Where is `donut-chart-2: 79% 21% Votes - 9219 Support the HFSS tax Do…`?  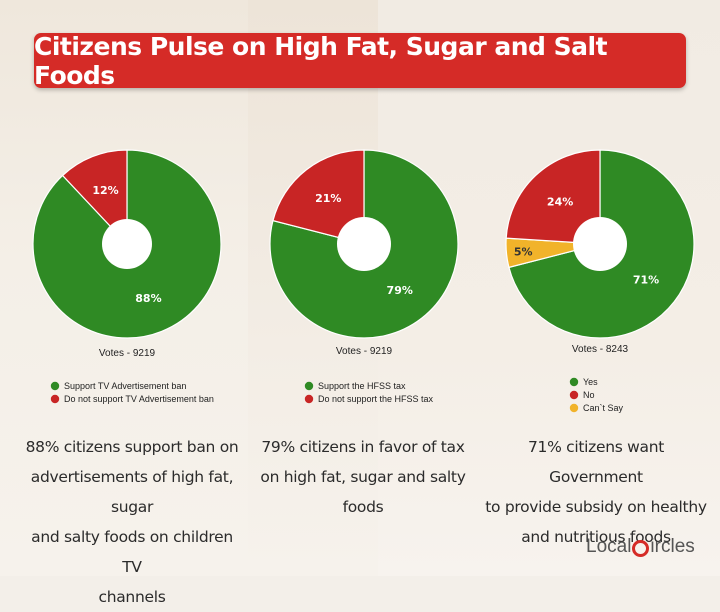 donut-chart-2: 79% 21% Votes - 9219 Support the HFSS tax Do… is located at coordinates (364, 276).